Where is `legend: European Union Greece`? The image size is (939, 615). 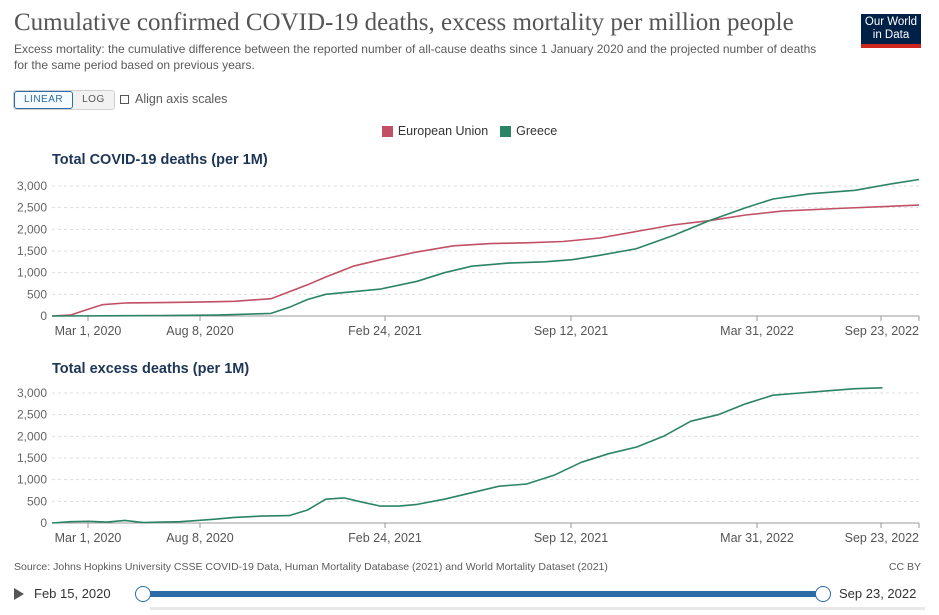
legend: European Union Greece is located at coordinates (469, 131).